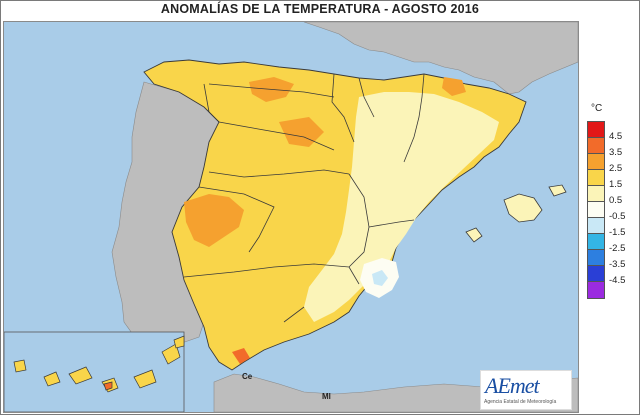  Describe the element at coordinates (99, 364) in the screenshot. I see `canary-islands` at that location.